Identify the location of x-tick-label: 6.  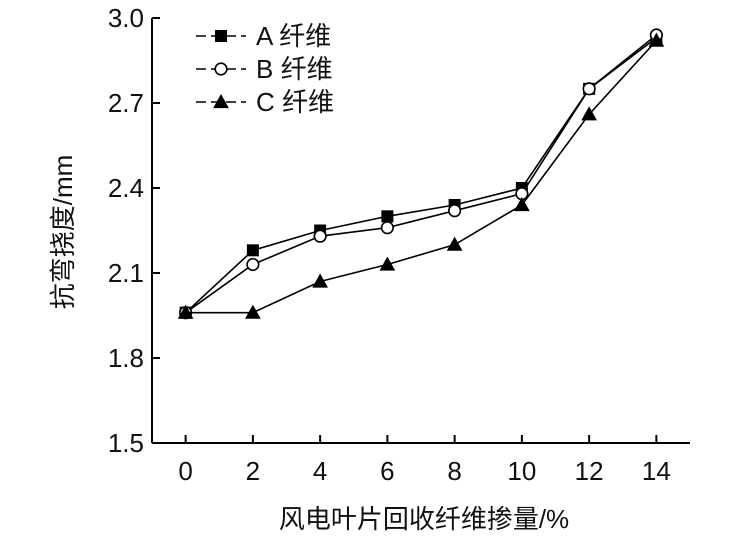
(387, 471).